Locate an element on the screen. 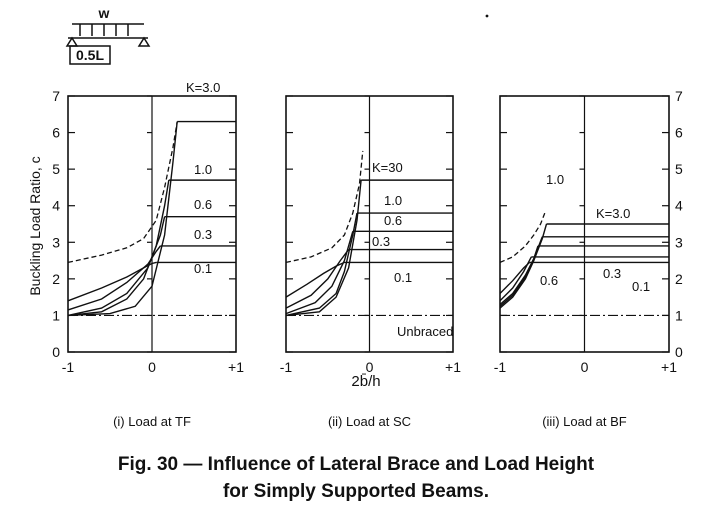  stray-dot is located at coordinates (487, 16).